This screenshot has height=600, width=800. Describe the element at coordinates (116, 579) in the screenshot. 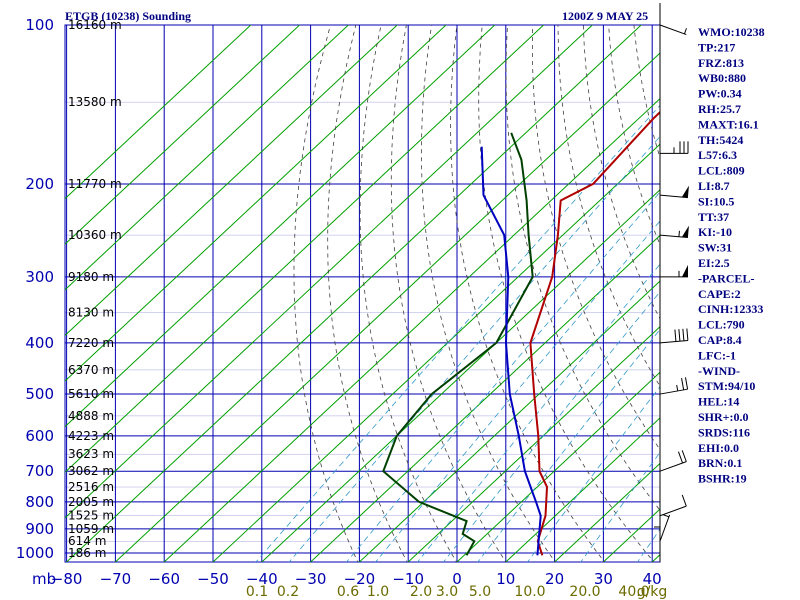

I see `temp-tick-label--70: −70` at that location.